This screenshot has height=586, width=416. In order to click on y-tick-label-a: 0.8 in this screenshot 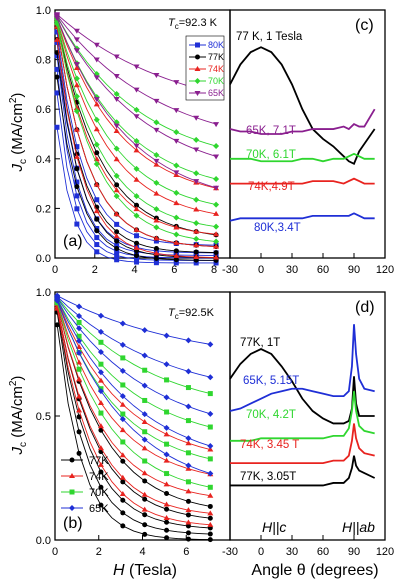, I will do `click(43, 61)`.